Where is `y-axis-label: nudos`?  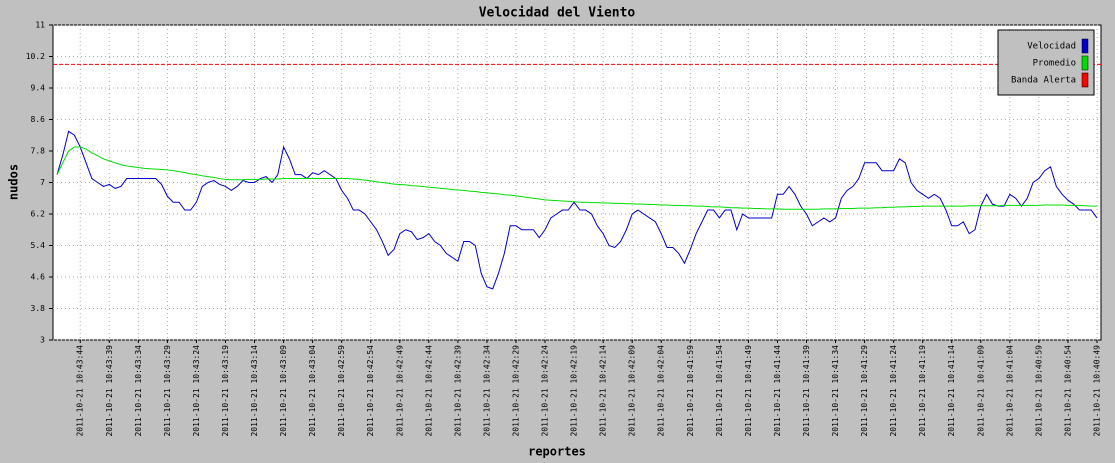
y-axis-label: nudos is located at coordinates (14, 182).